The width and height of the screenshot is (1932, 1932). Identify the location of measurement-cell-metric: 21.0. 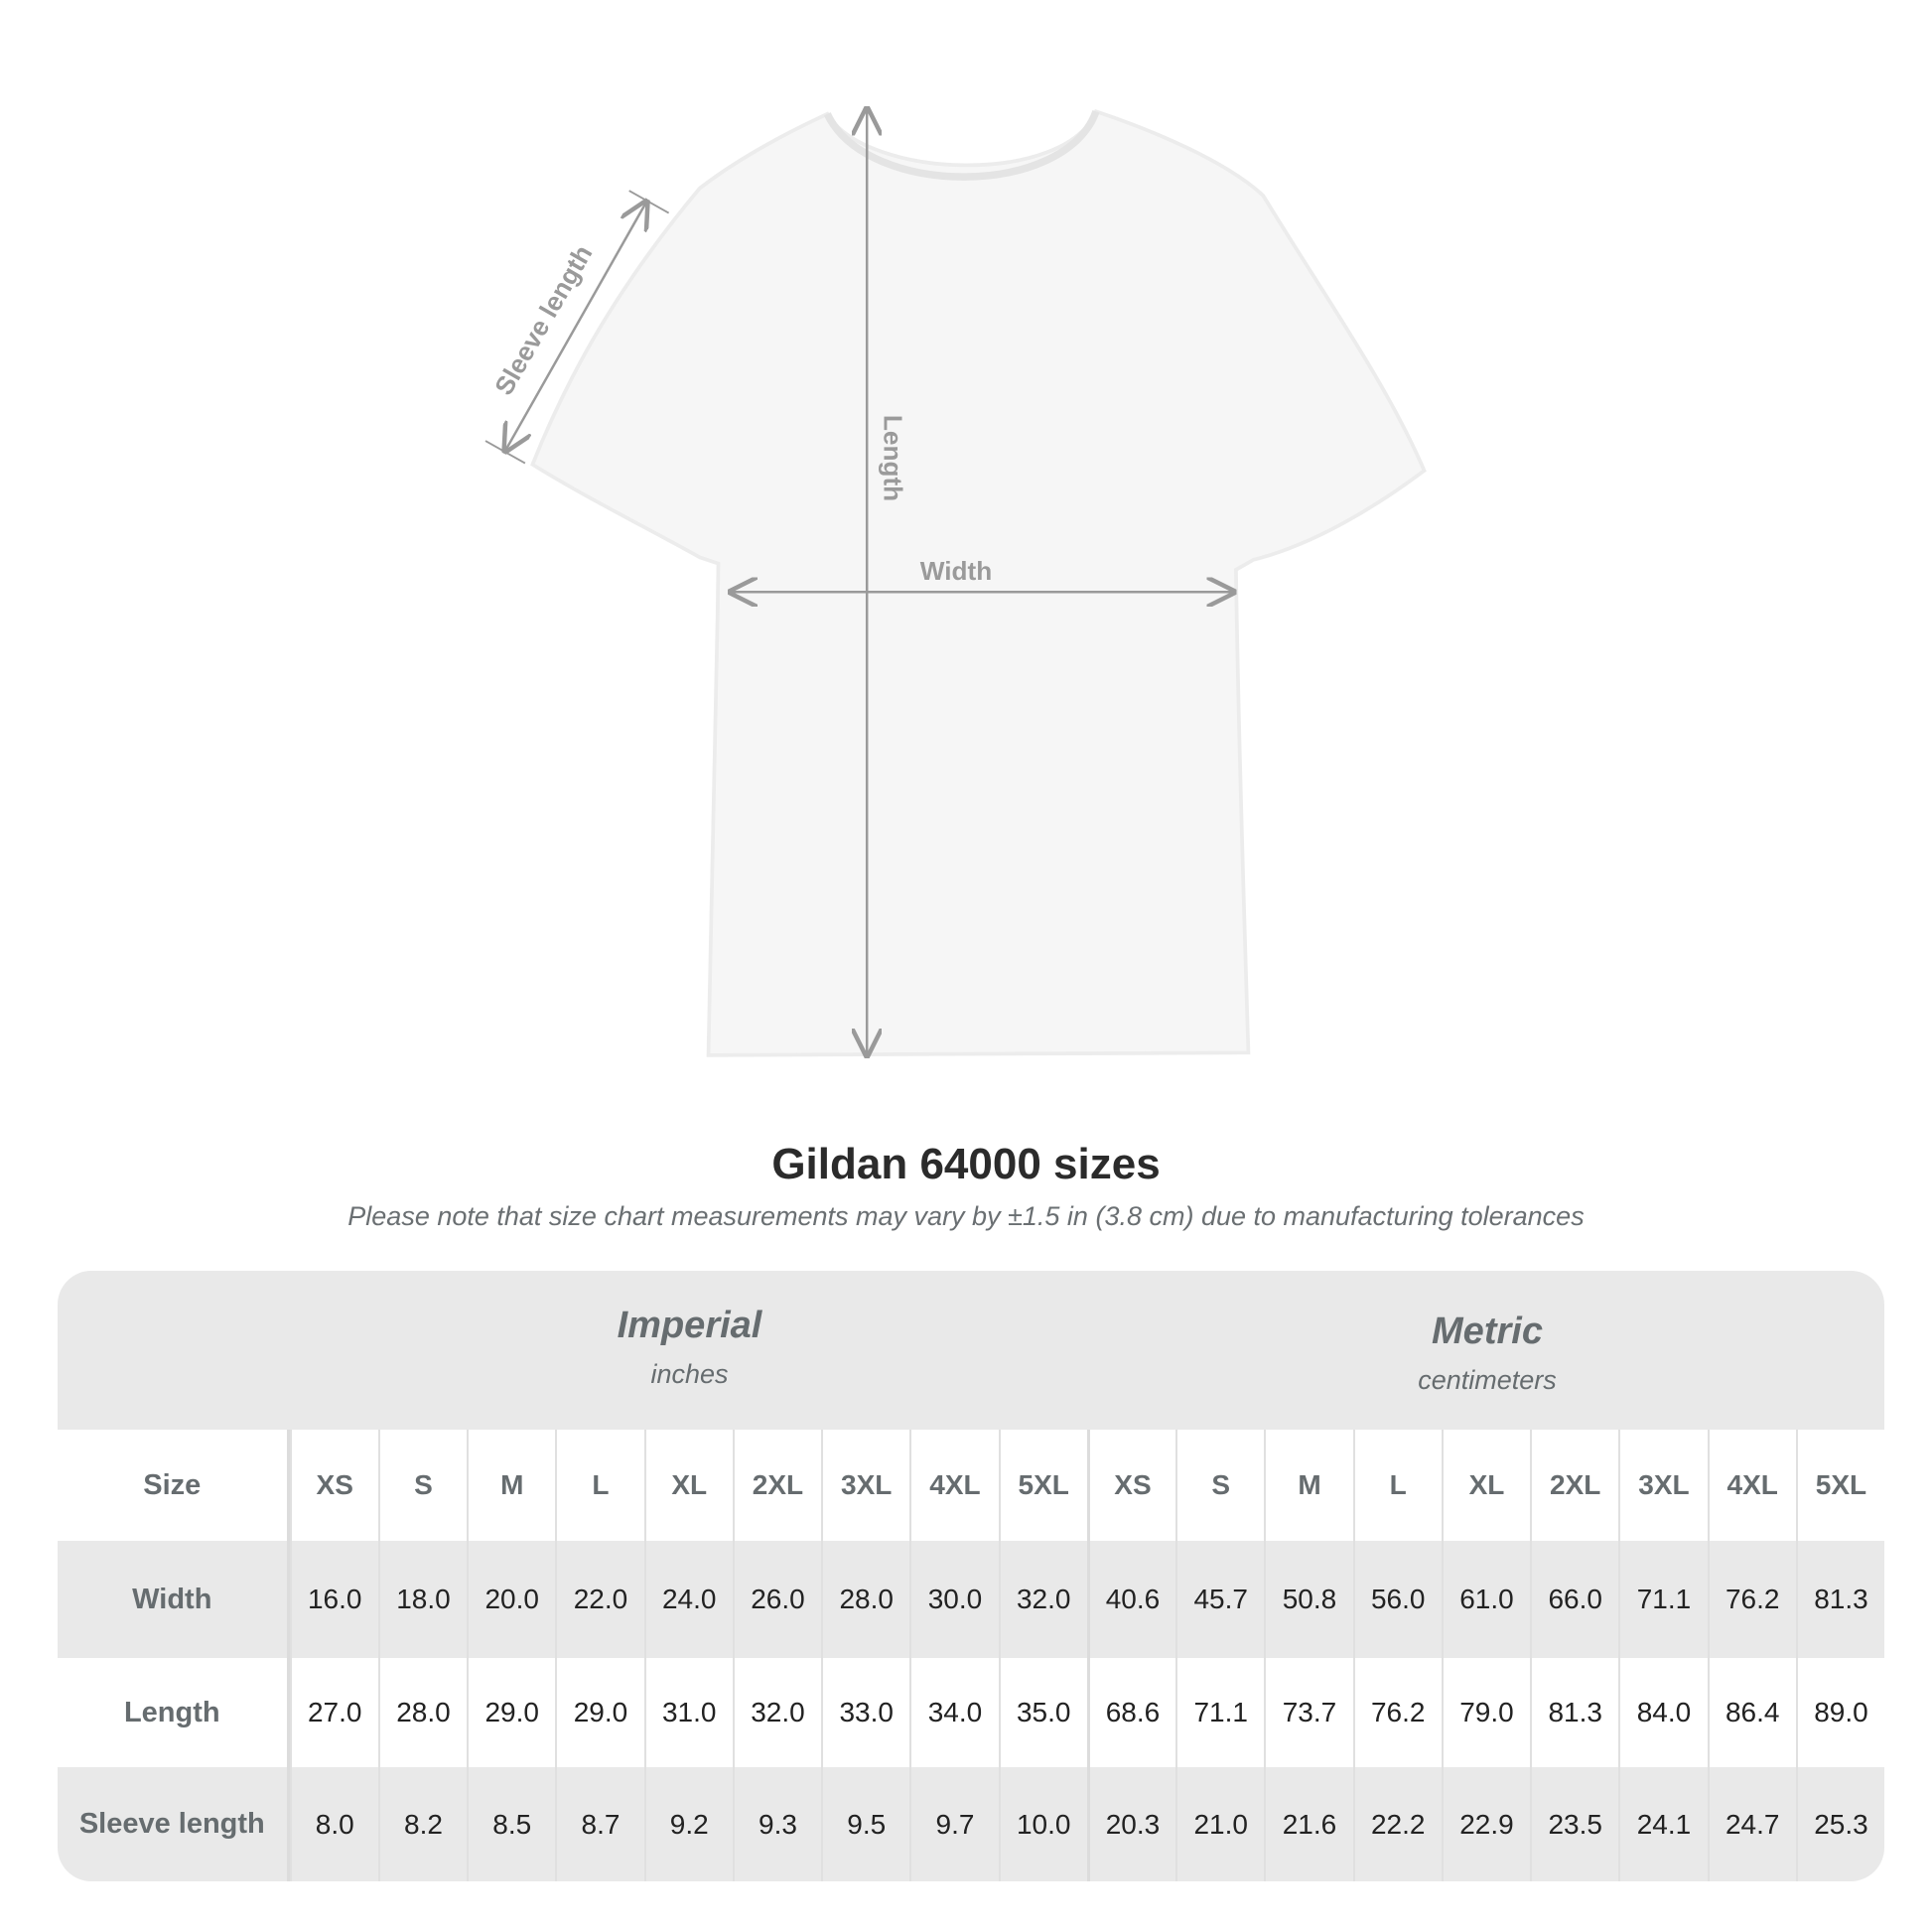
(1220, 1824).